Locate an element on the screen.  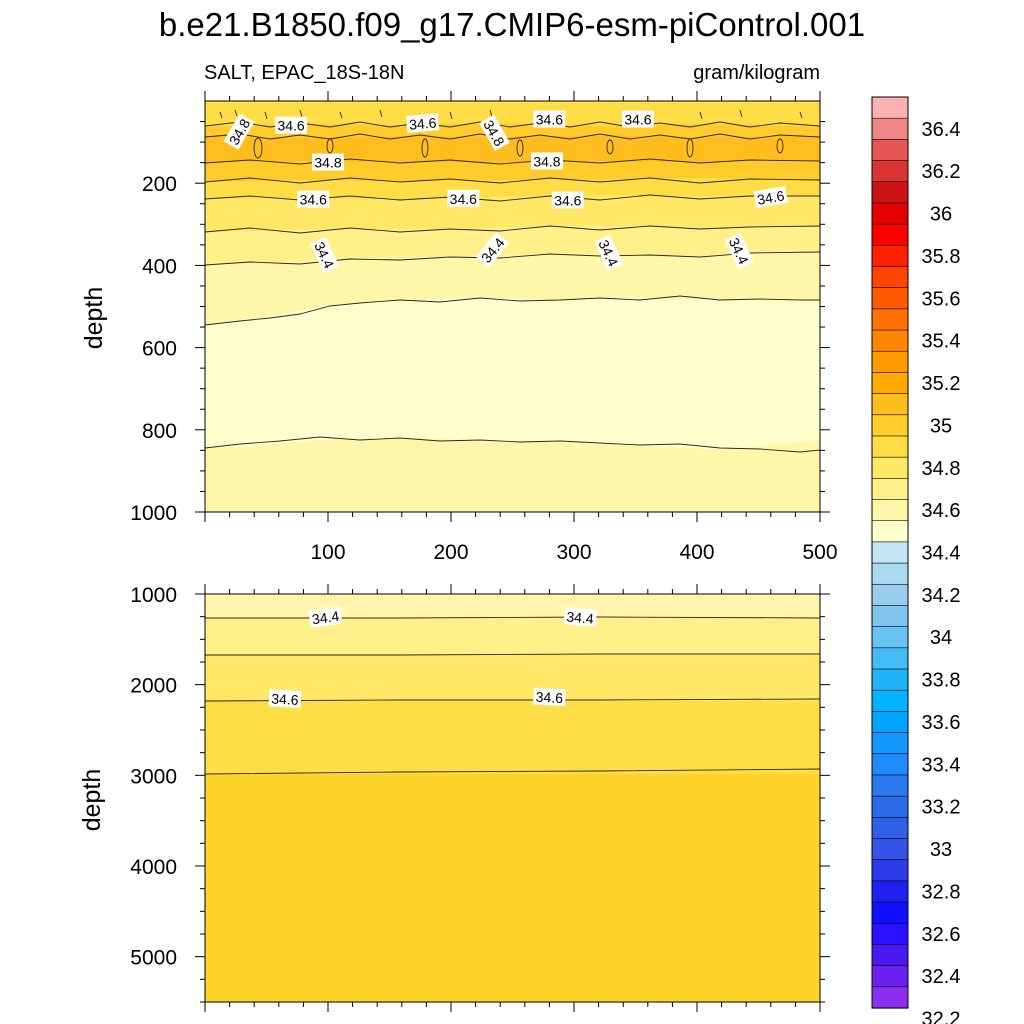
colorbar-label: 35.6 is located at coordinates (941, 299).